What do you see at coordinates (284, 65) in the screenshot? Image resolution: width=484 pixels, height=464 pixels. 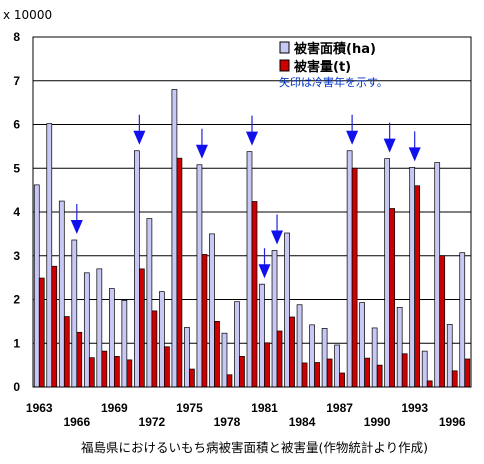 I see `legend-swatch-damage` at bounding box center [284, 65].